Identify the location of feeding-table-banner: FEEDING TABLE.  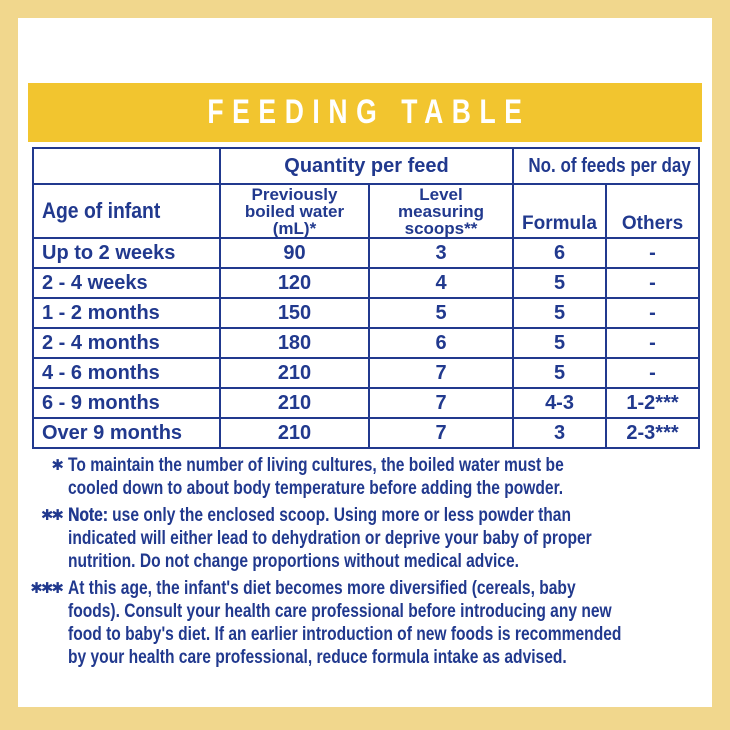
(365, 112).